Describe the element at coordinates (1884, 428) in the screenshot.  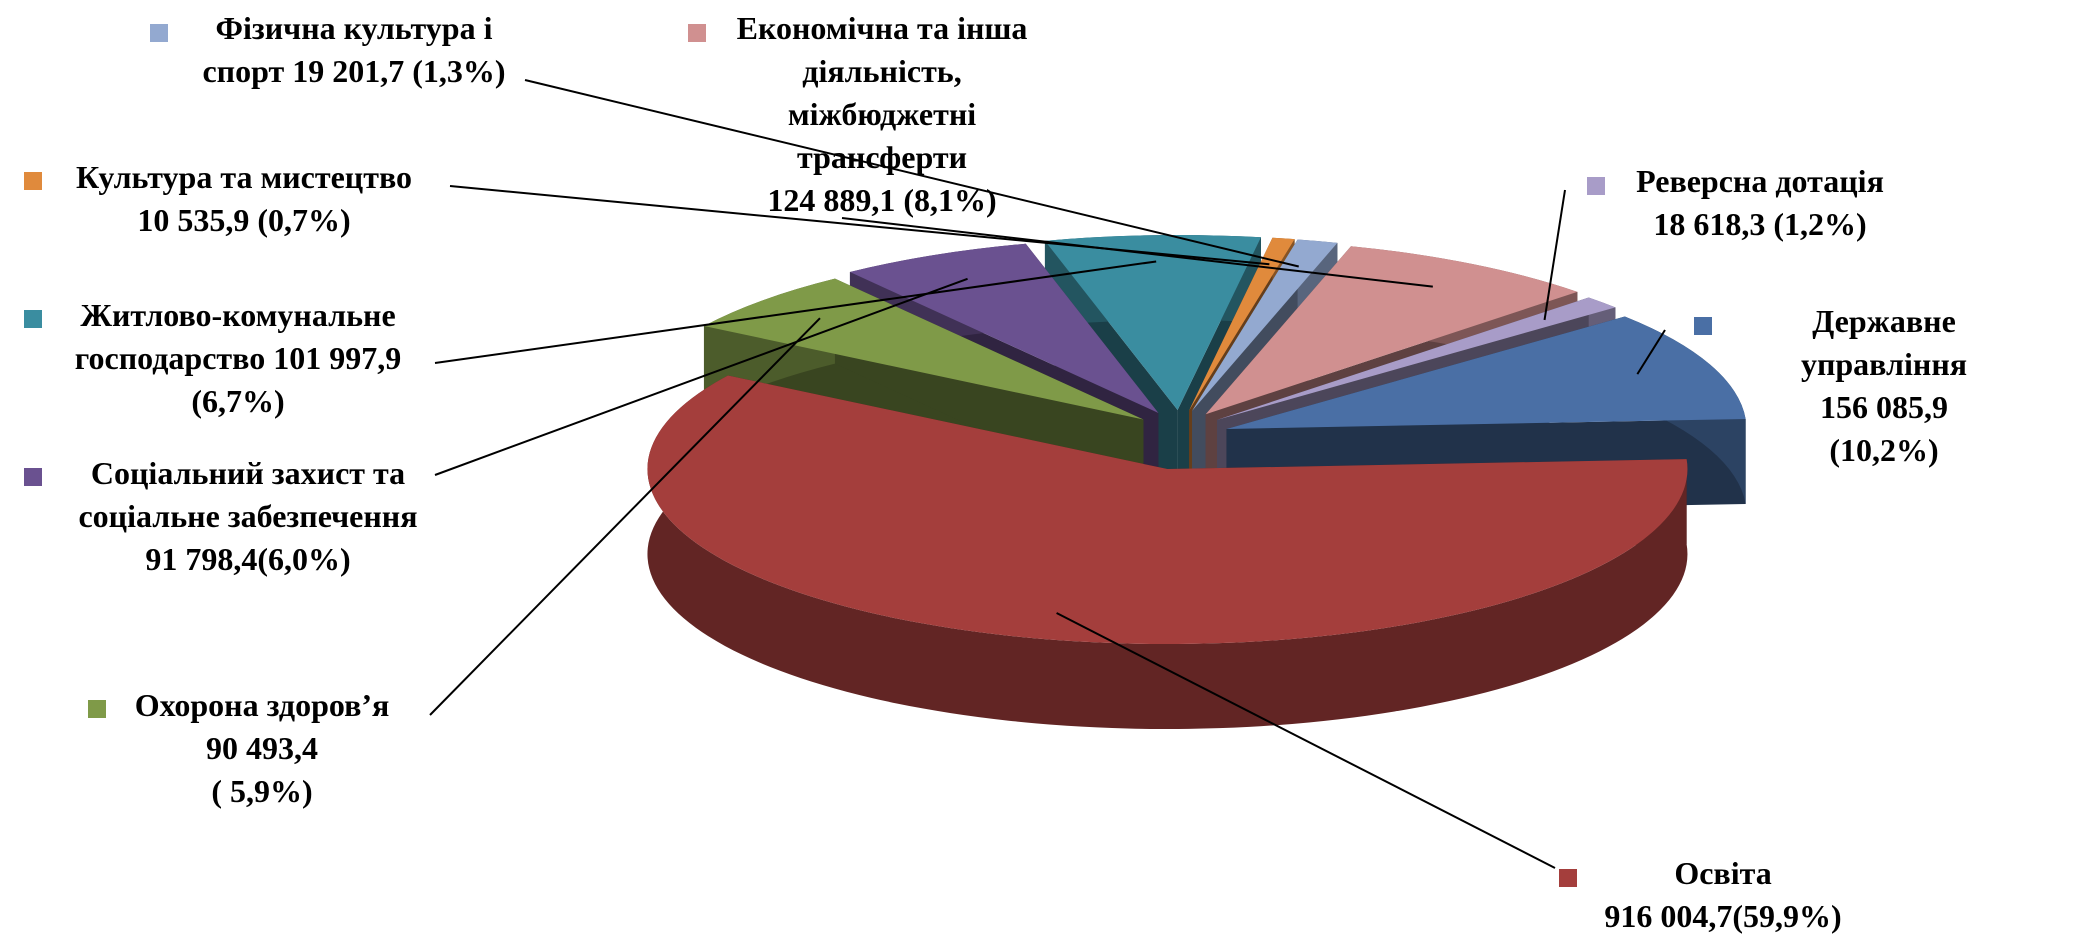
I see `value-label: 156 085,9 (10,2%)` at that location.